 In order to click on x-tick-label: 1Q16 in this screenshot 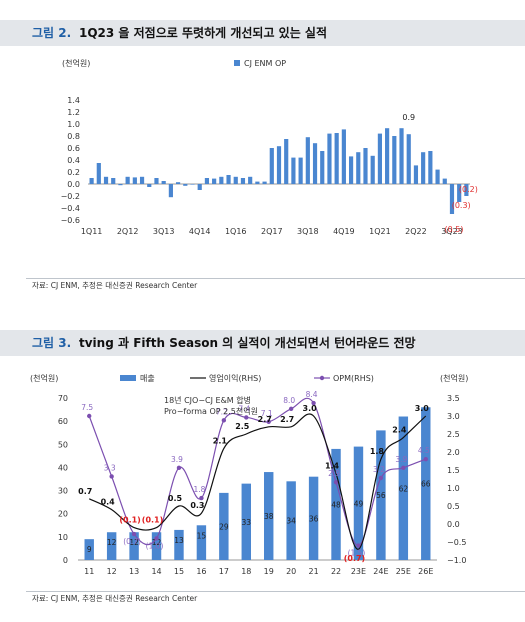, I will do `click(236, 231)`.